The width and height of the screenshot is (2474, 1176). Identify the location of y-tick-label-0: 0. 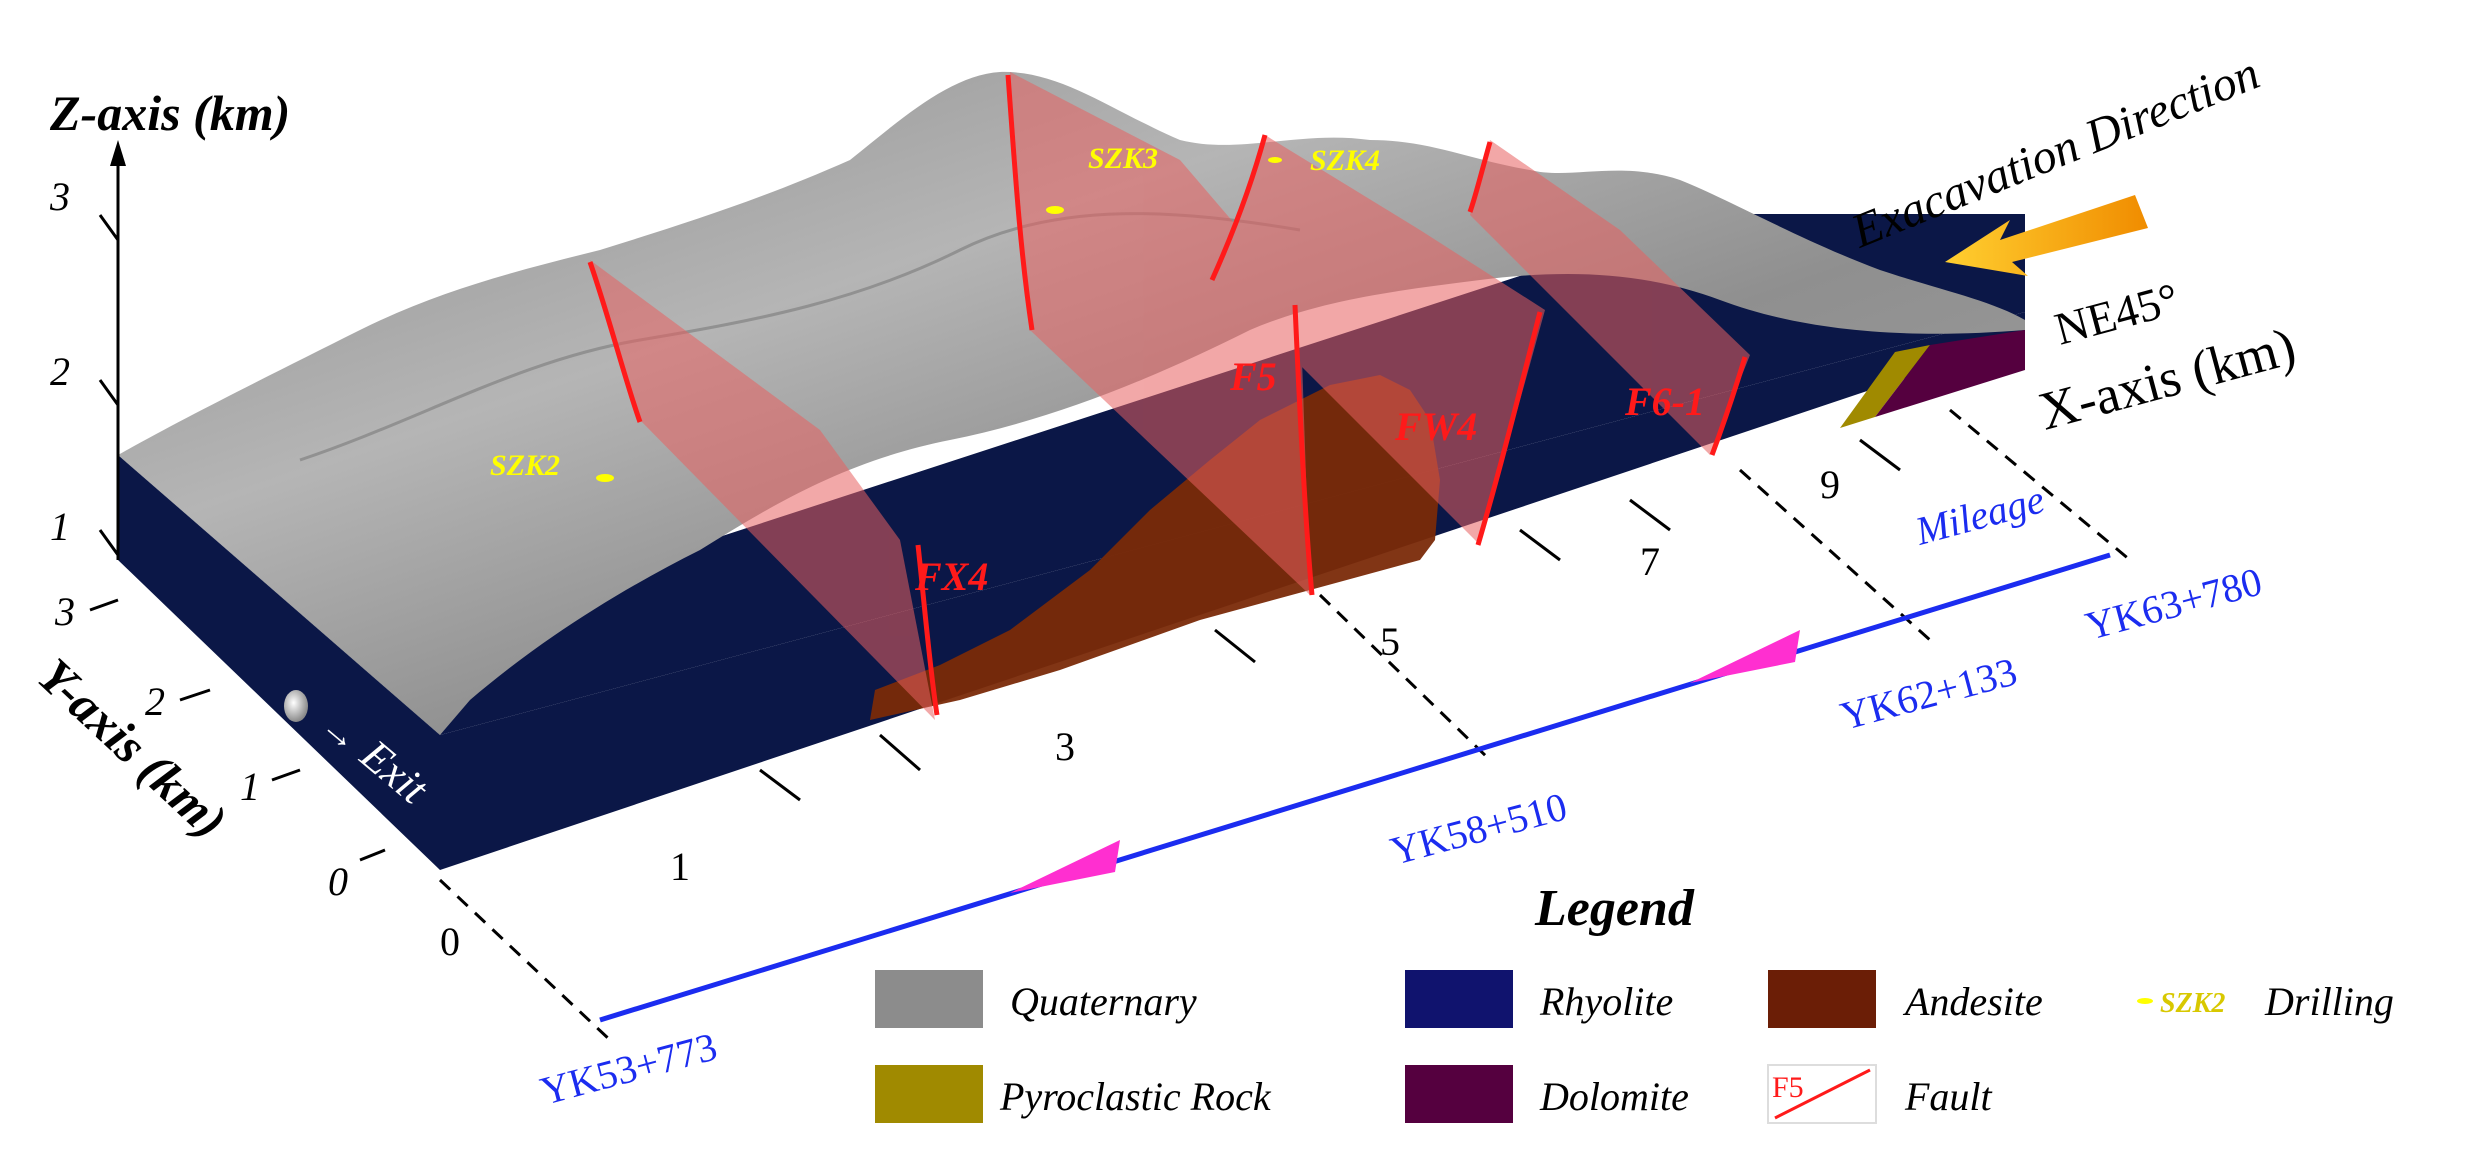
(338, 881).